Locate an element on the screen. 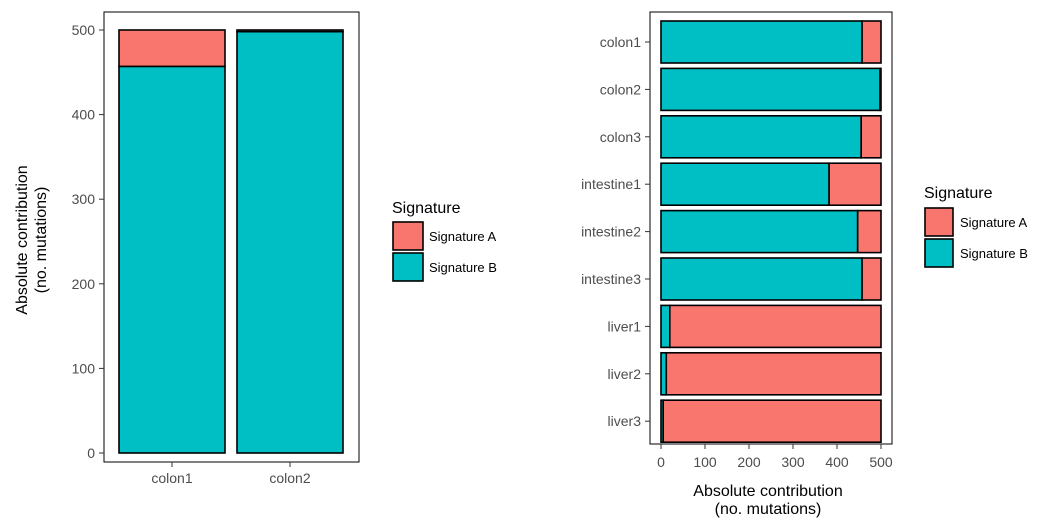  left-legend-label-signature-b: Signature B is located at coordinates (463, 267).